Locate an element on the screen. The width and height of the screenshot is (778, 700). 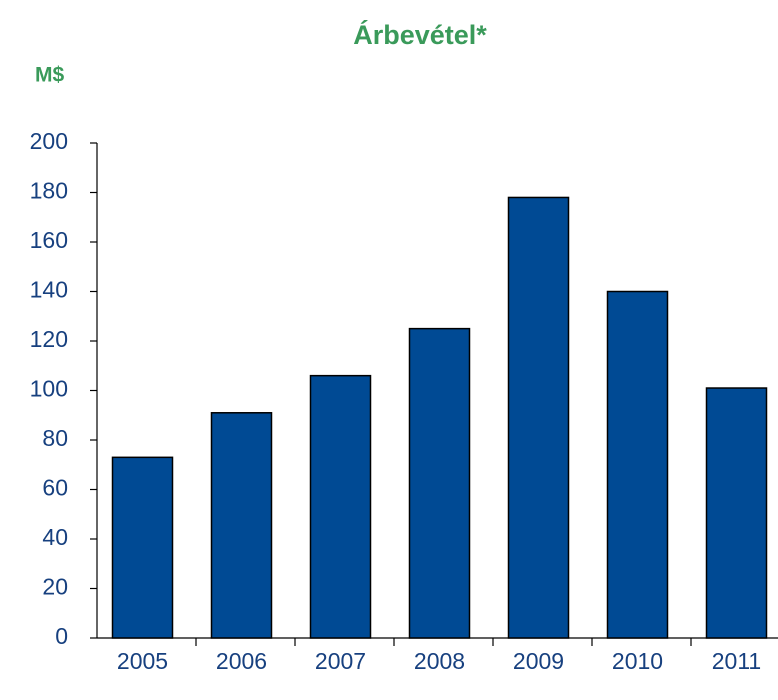
x-tick-label: 2009 is located at coordinates (538, 661).